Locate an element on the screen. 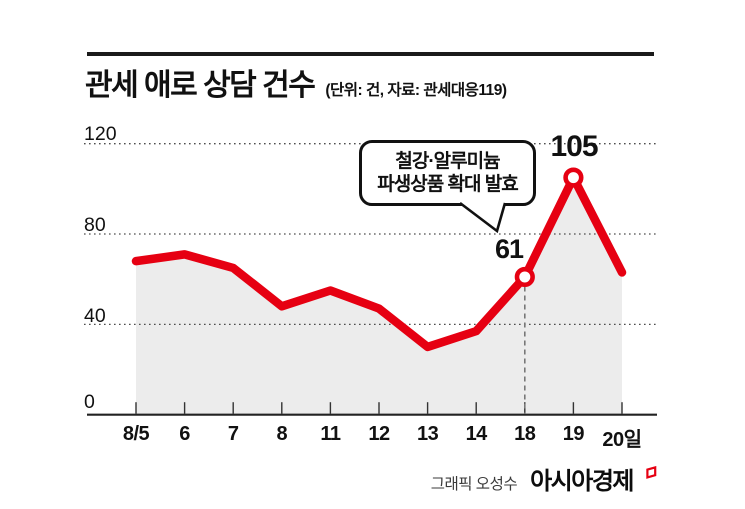 The height and width of the screenshot is (509, 745). y-tick-label-80: 80 is located at coordinates (95, 224).